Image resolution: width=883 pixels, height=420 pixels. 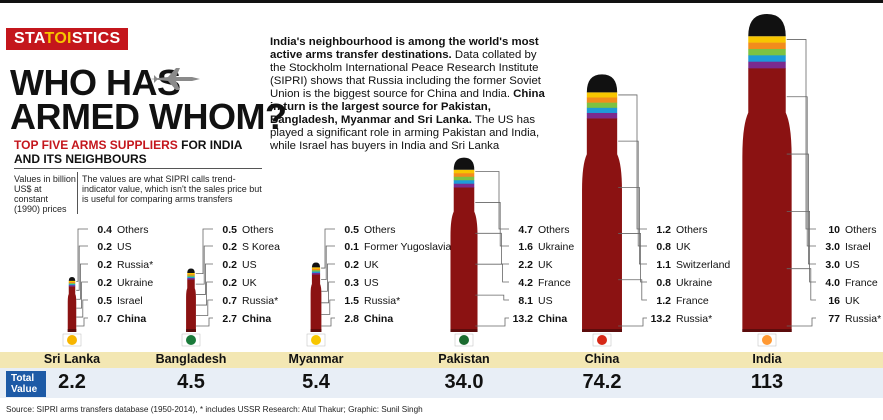 What do you see at coordinates (104, 319) in the screenshot?
I see `data-label-value: 0.7` at bounding box center [104, 319].